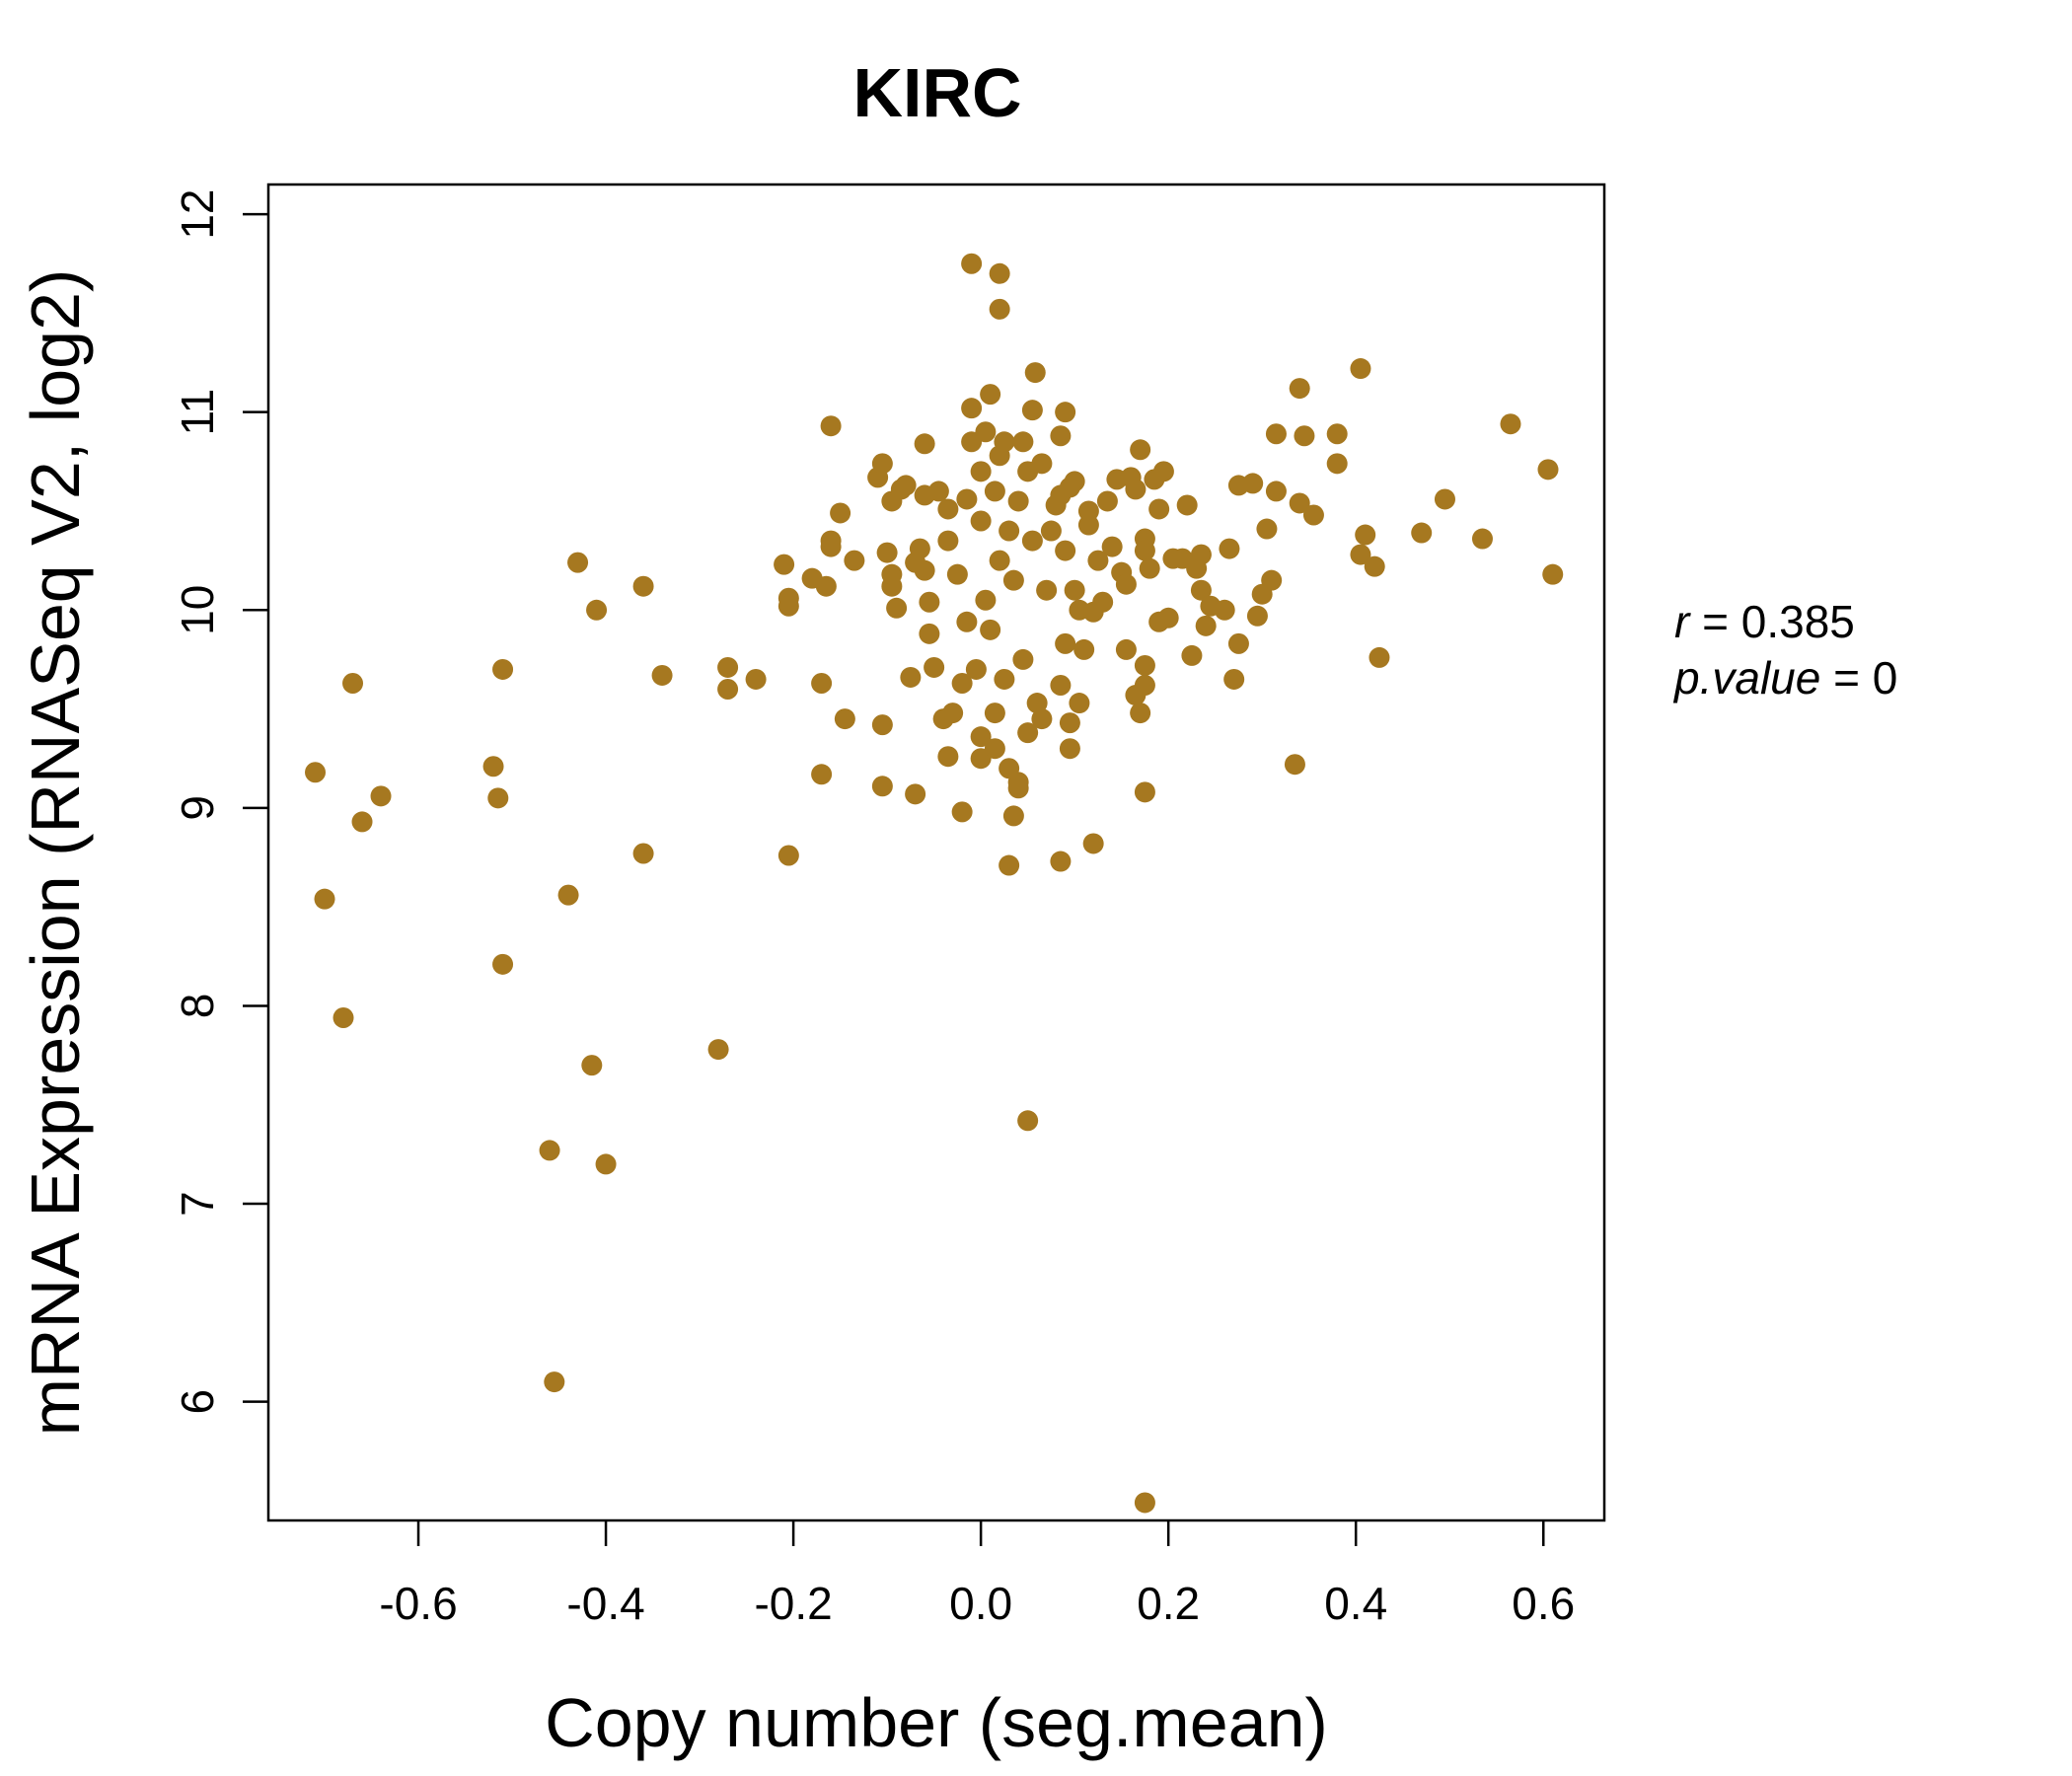 This screenshot has width=2072, height=1776. Describe the element at coordinates (1356, 1603) in the screenshot. I see `x-tick-label: 0.4` at that location.